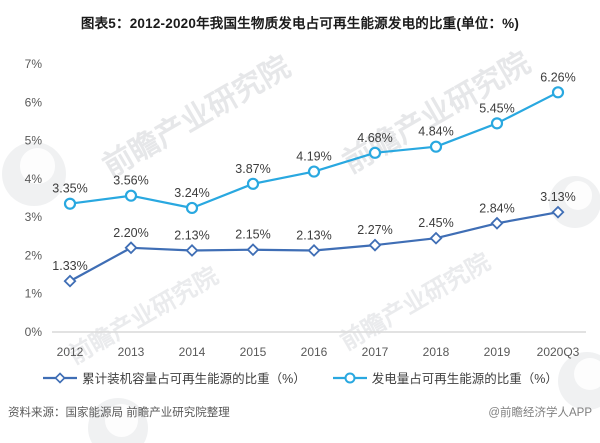  I want to click on x-axis-tick-labels: 2012 2013 2014 2015 2016 2017 2018 2019 2020Q3, so click(318, 352).